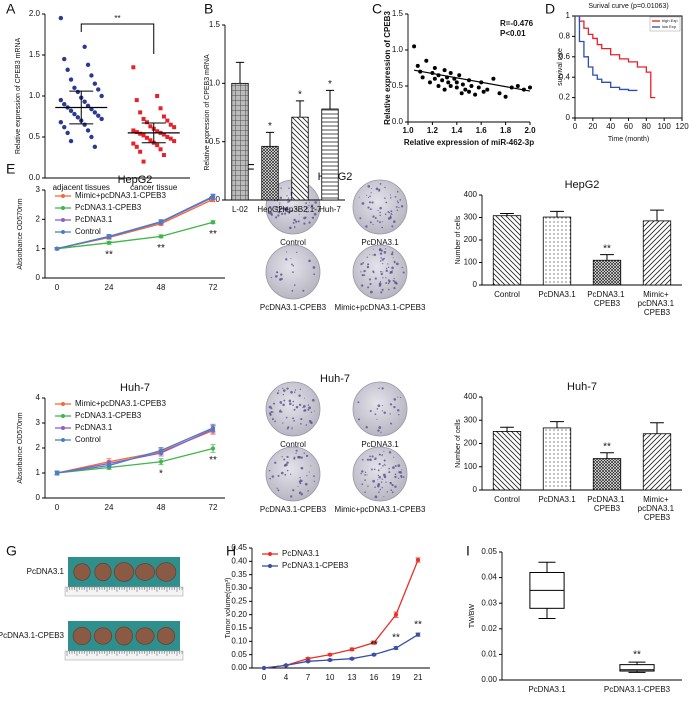 The width and height of the screenshot is (690, 711). What do you see at coordinates (507, 214) in the screenshot?
I see `error-bar` at bounding box center [507, 214].